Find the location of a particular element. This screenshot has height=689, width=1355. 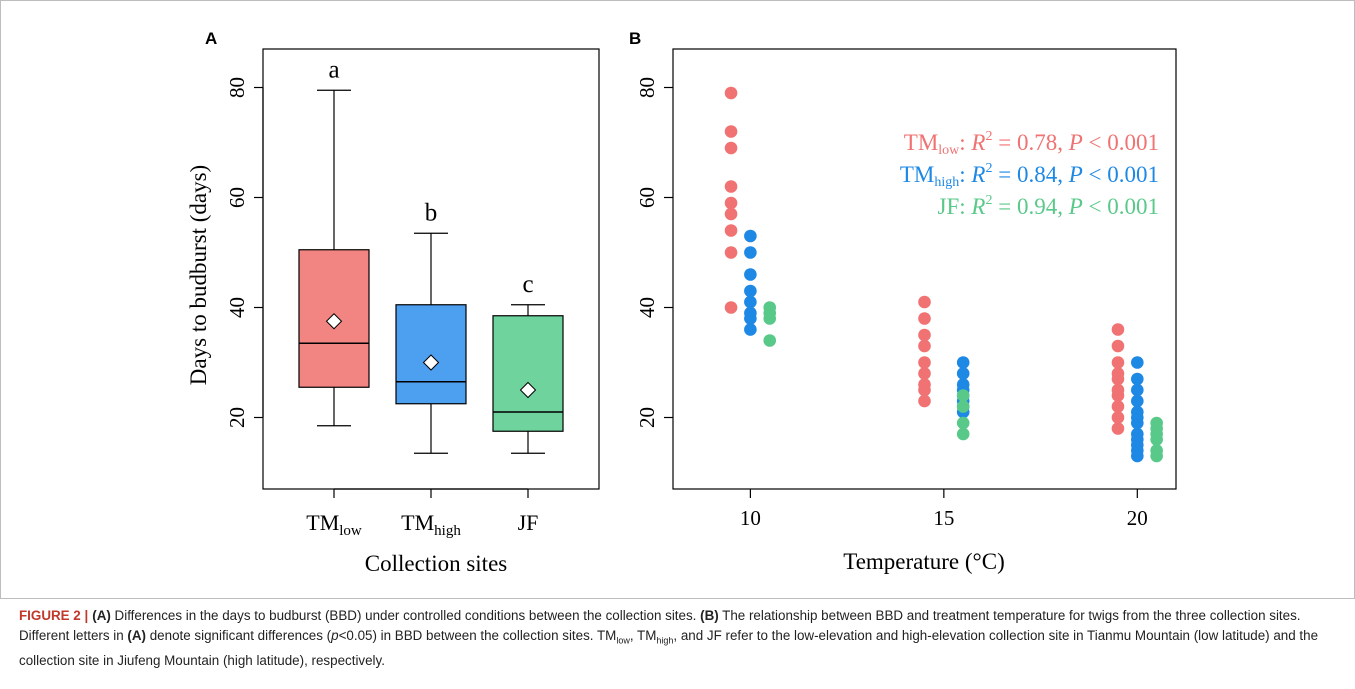

panel-b-x-axis: 10 15 20 is located at coordinates (944, 509).